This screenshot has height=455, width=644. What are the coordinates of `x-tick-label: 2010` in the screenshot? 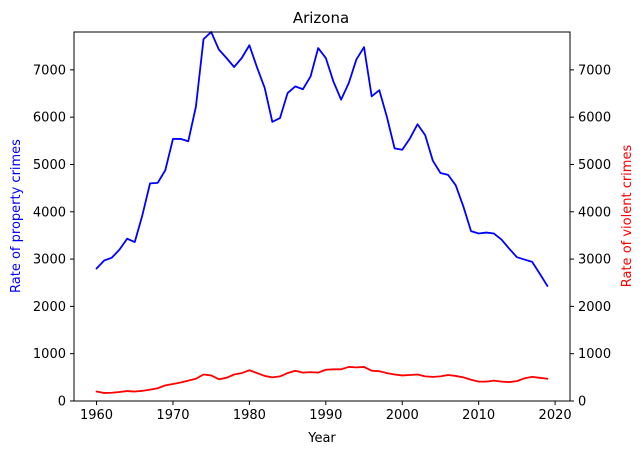 It's located at (478, 415).